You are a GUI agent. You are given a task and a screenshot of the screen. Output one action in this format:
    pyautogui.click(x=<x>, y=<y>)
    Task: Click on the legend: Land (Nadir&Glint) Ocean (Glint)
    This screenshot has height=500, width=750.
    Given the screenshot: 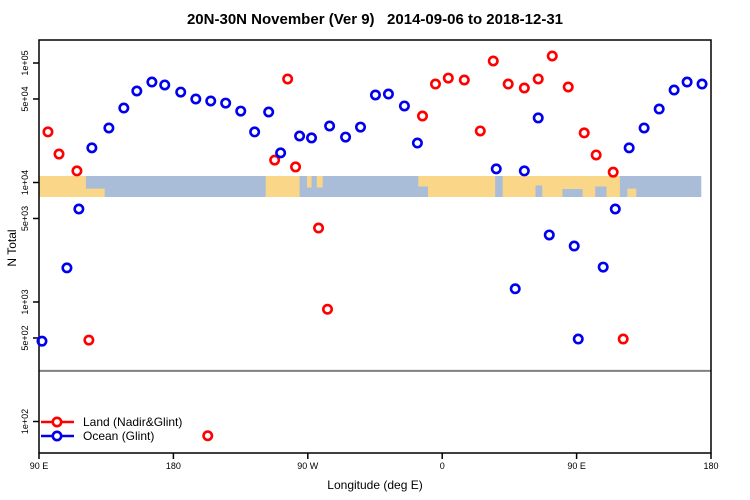 What is the action you would take?
    pyautogui.click(x=111, y=429)
    